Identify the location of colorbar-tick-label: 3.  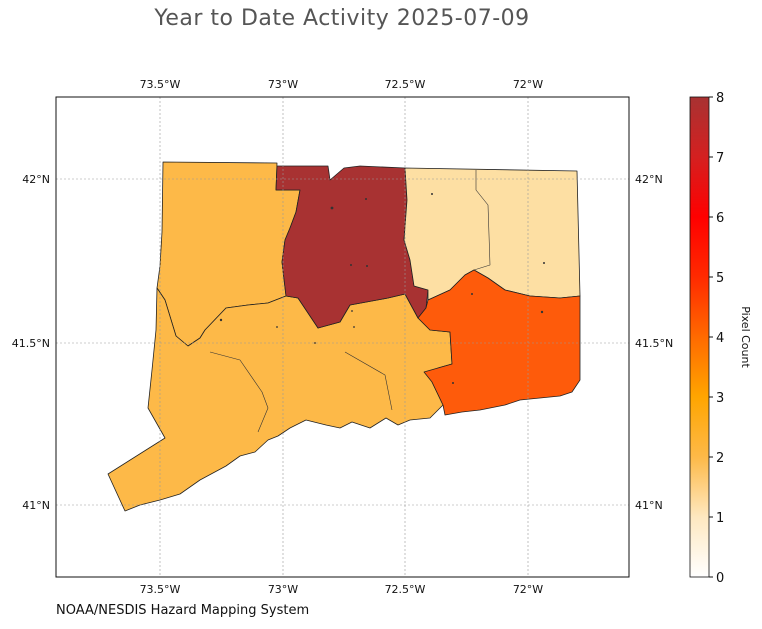
(720, 398).